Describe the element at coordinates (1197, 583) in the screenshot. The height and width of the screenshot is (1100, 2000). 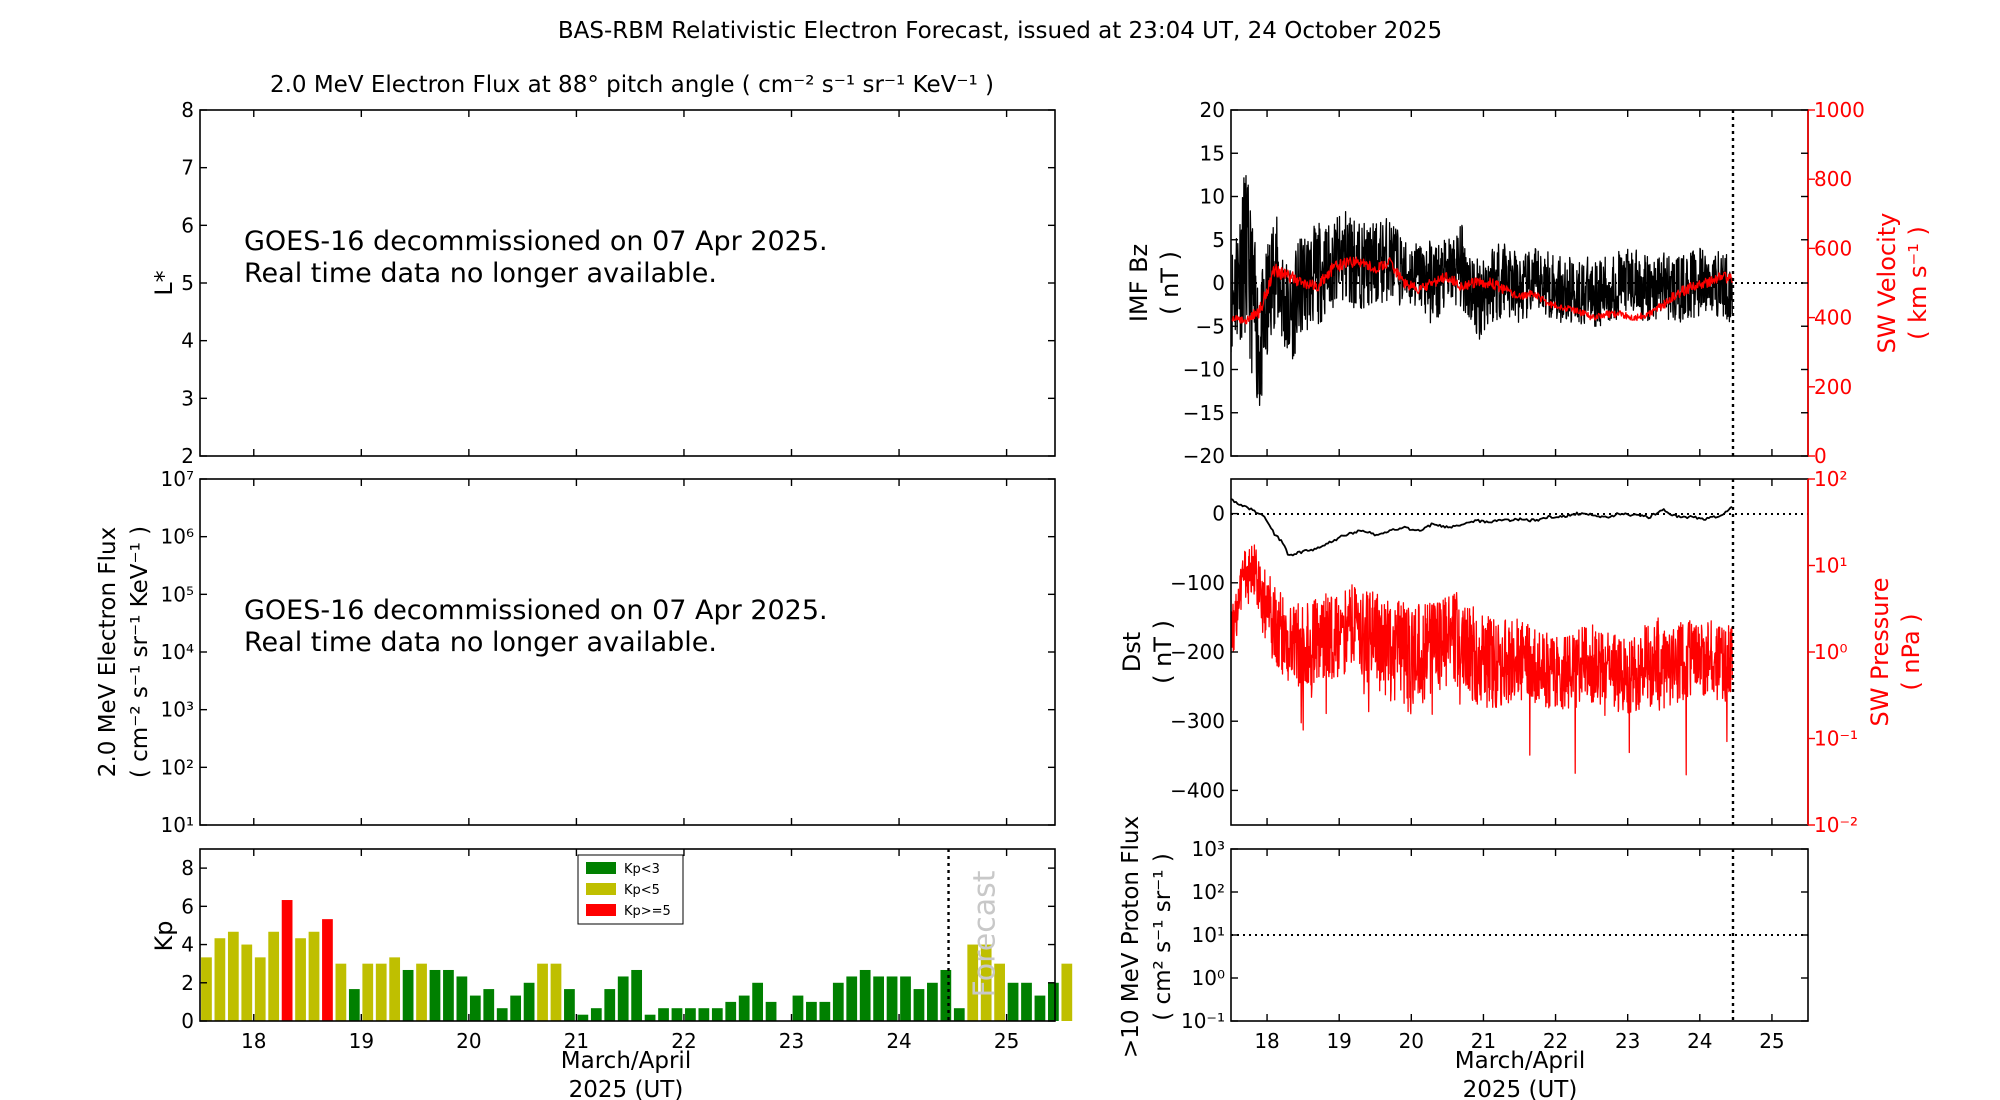
I see `dst-y-tick-label: −100` at that location.